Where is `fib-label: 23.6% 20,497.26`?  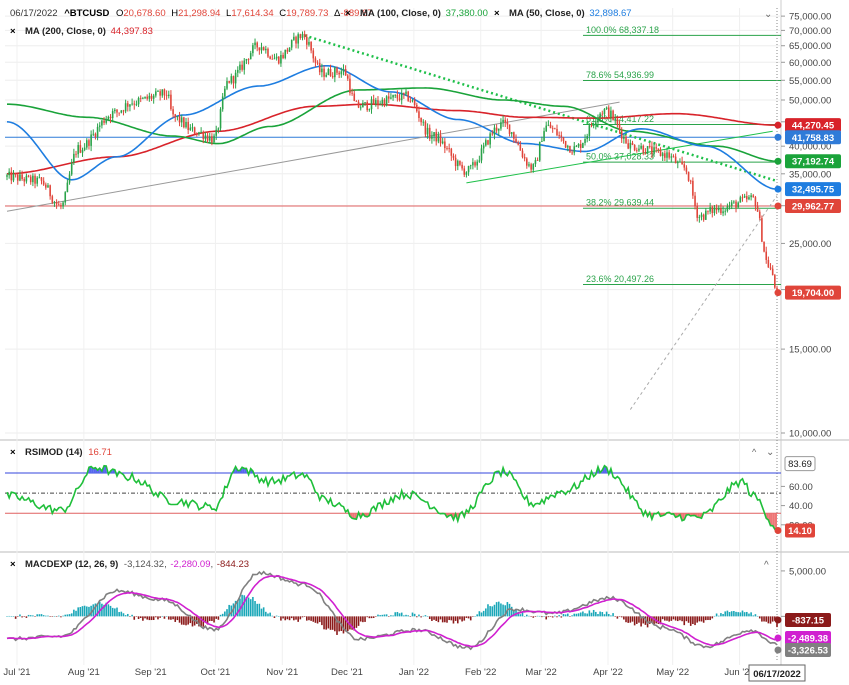
fib-label: 23.6% 20,497.26 is located at coordinates (620, 279).